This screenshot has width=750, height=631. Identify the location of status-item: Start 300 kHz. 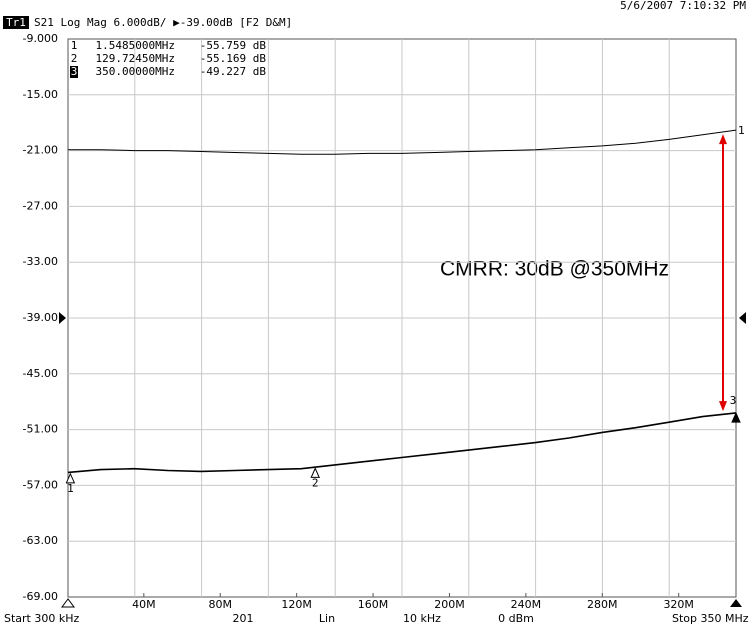
(42, 618).